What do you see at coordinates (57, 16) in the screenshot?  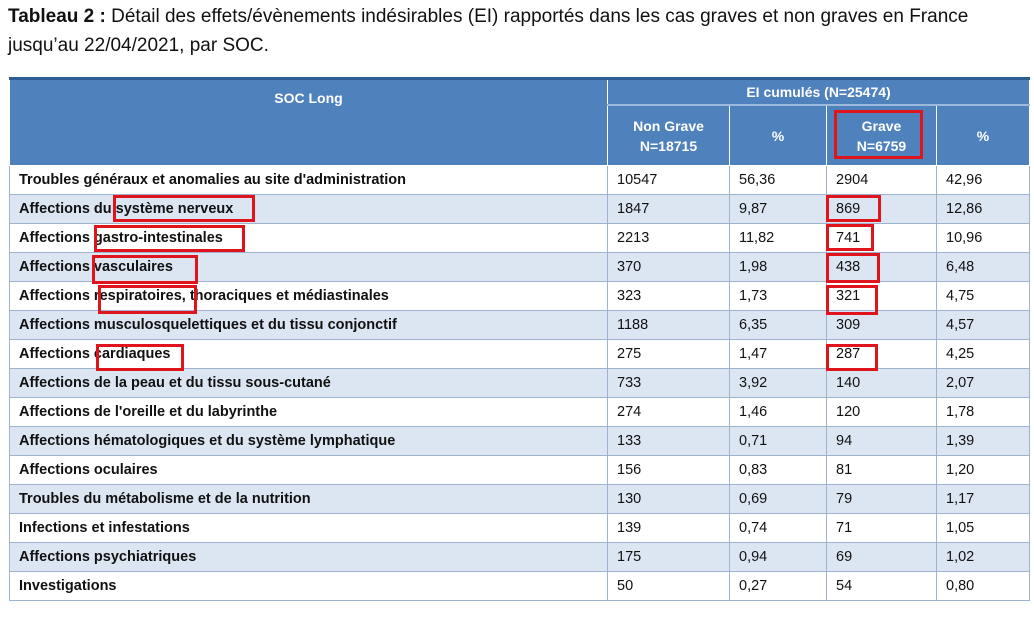 I see `caption-prefix: Tableau 2 :` at bounding box center [57, 16].